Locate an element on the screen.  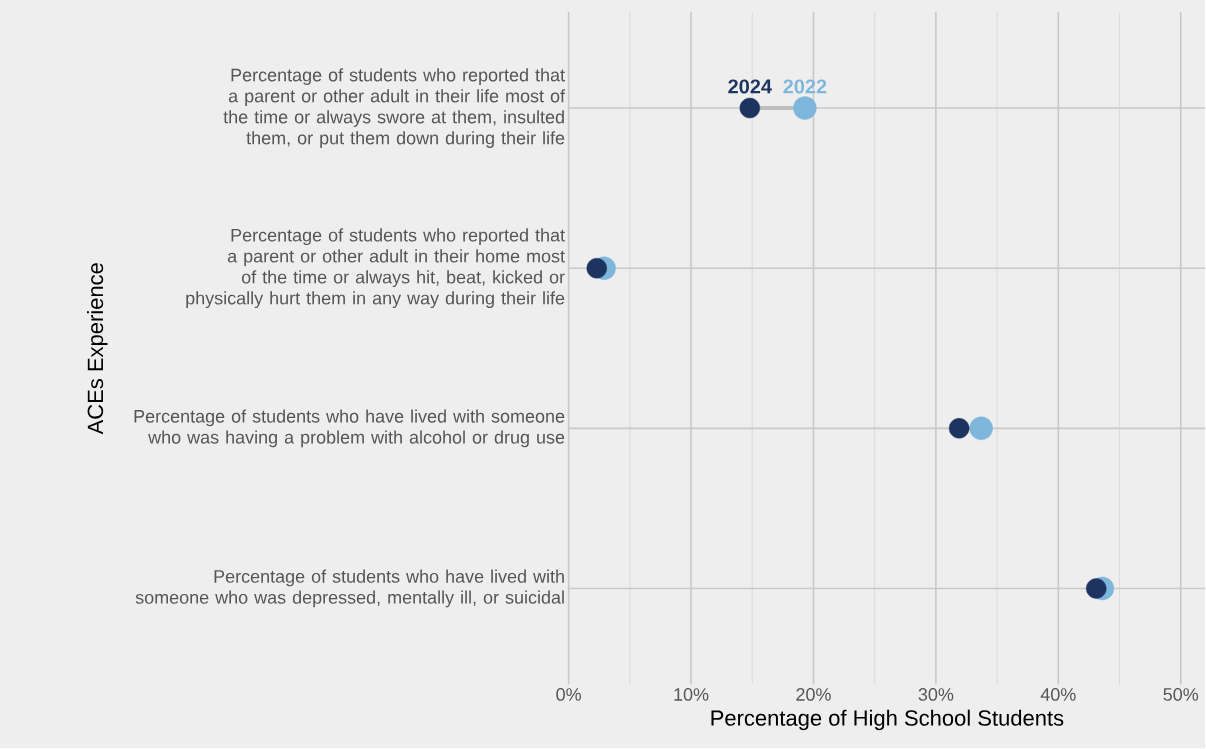
y-axis-title: ACEs Experience is located at coordinates (97, 349).